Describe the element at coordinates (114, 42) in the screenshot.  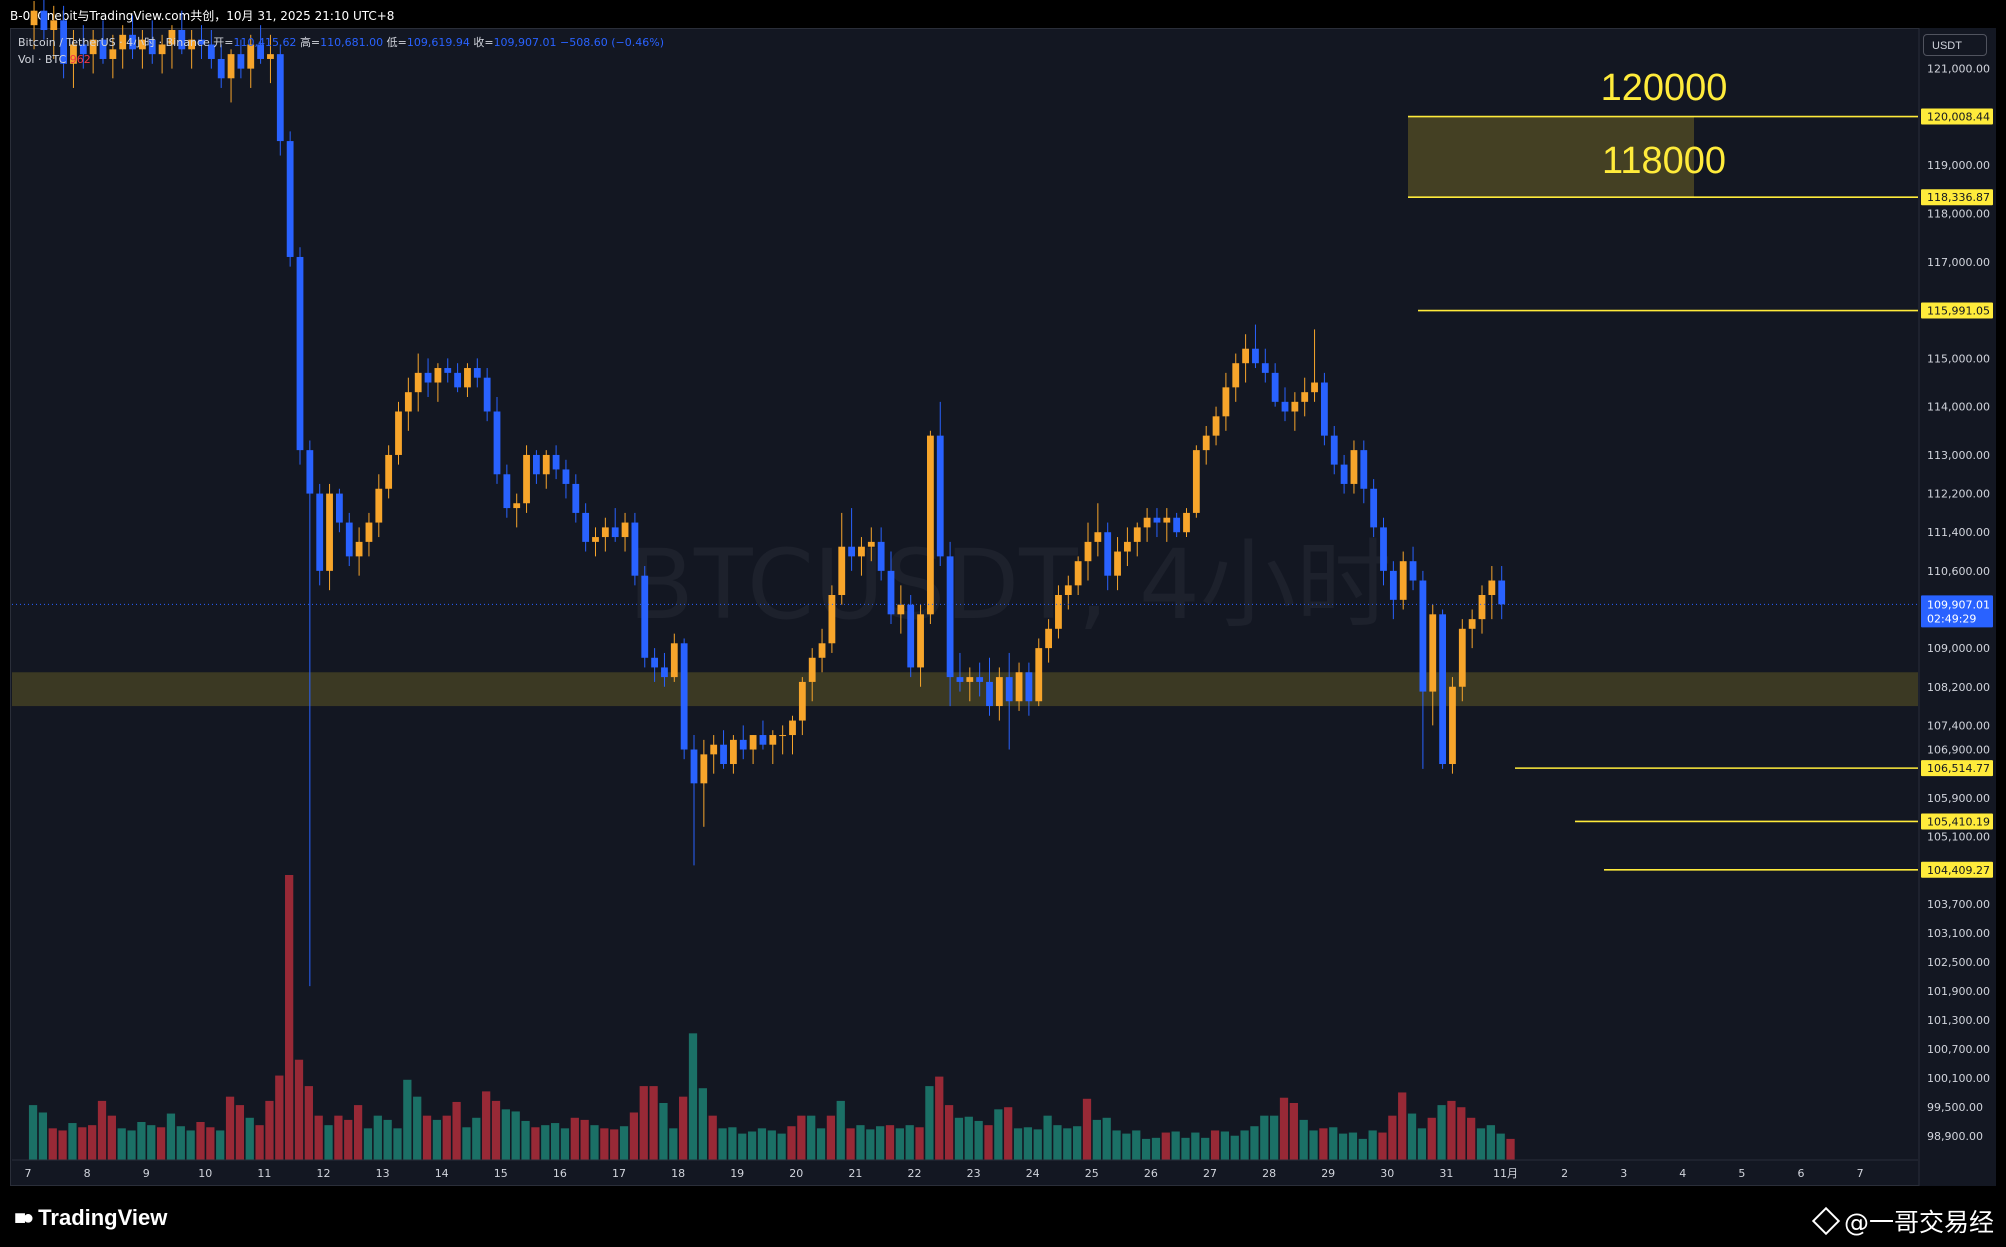
I see `symbol-name: Bitcoin / TetherUS · 4小时 · Binance` at that location.